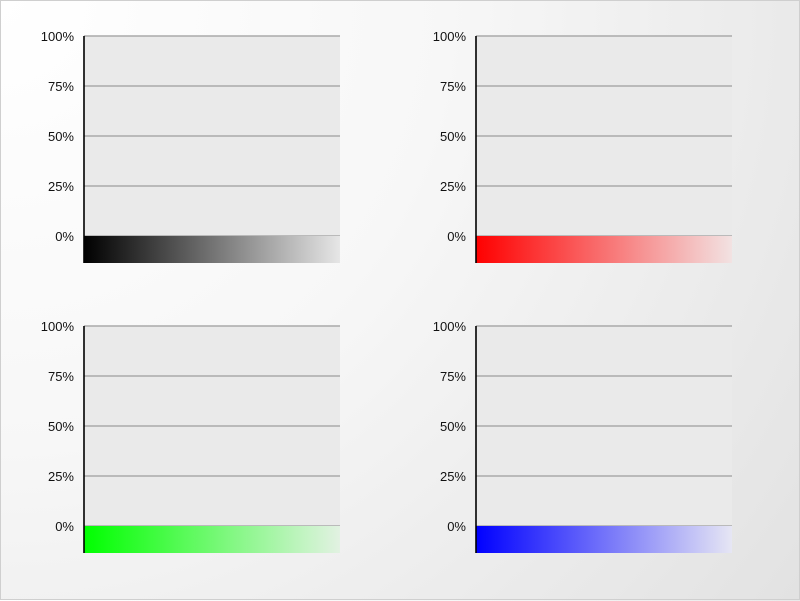 This screenshot has height=601, width=800. I want to click on chart-panel-4: 100% 75% 50% 25% 0%, so click(582, 436).